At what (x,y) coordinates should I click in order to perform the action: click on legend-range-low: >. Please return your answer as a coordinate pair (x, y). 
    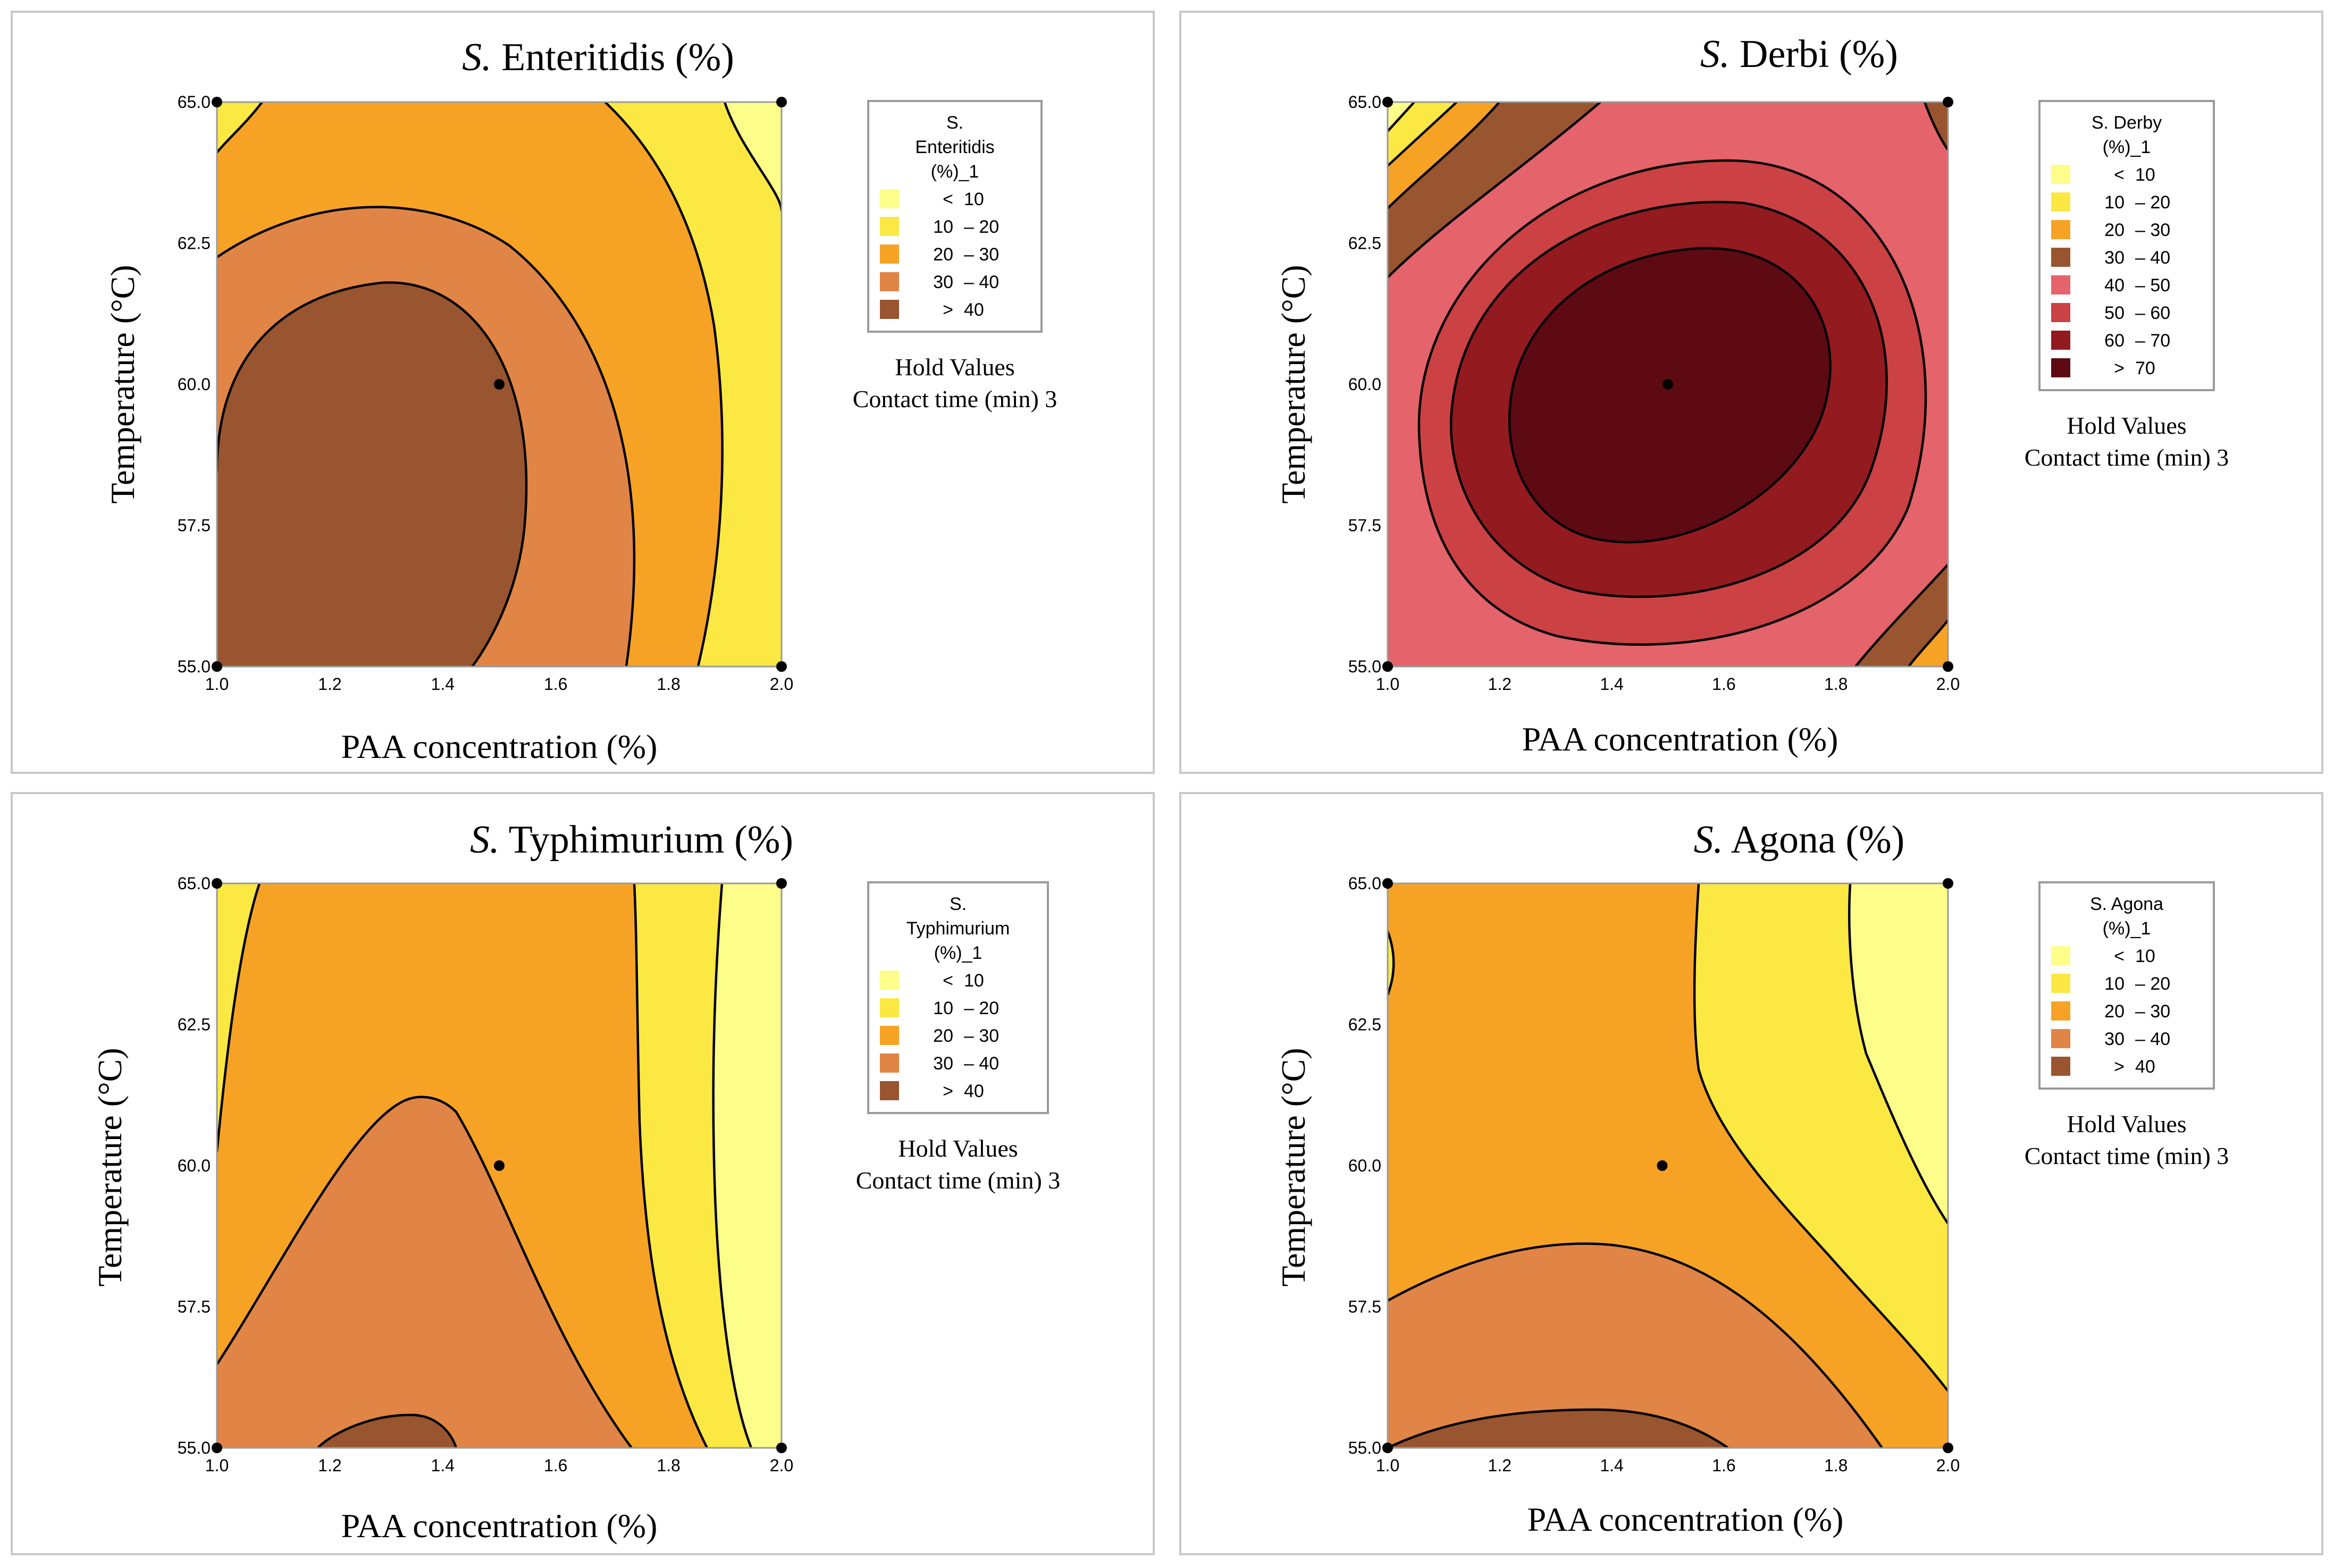
    Looking at the image, I should click on (948, 1091).